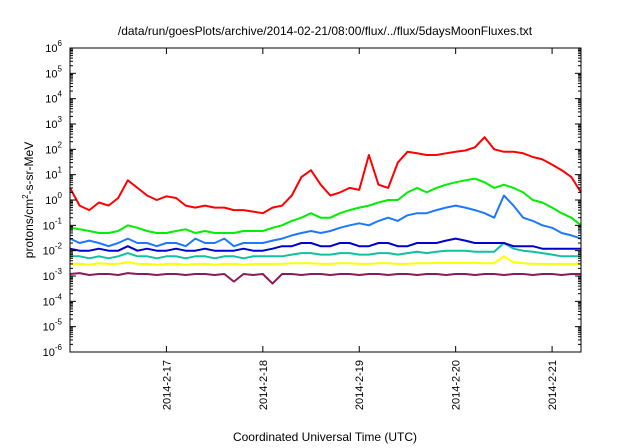  What do you see at coordinates (53, 98) in the screenshot?
I see `y-tick-label: 10⁴` at bounding box center [53, 98].